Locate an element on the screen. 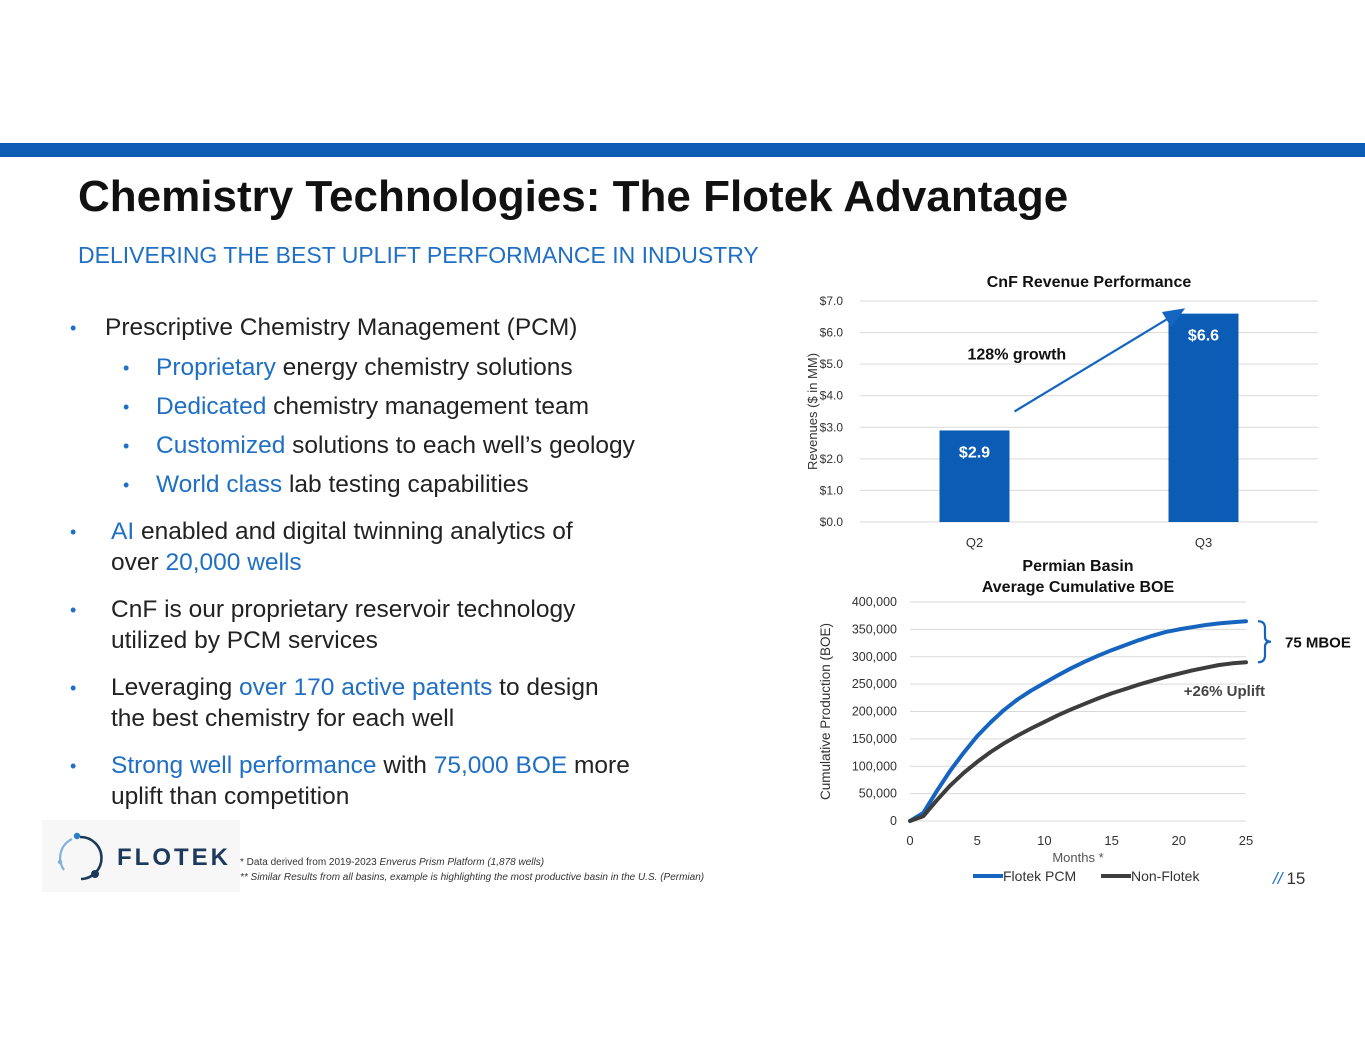  x-tick-label: Q2 is located at coordinates (974, 542).